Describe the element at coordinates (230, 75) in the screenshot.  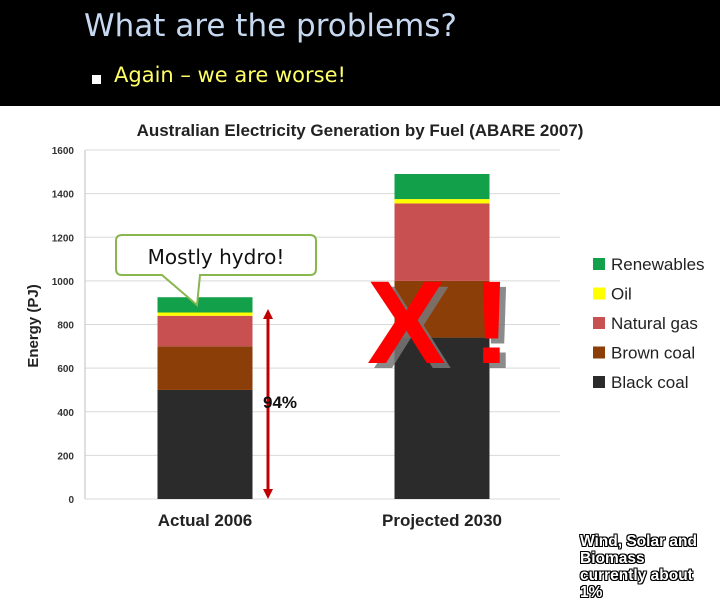
I see `slide-bullet: Again – we are worse!` at that location.